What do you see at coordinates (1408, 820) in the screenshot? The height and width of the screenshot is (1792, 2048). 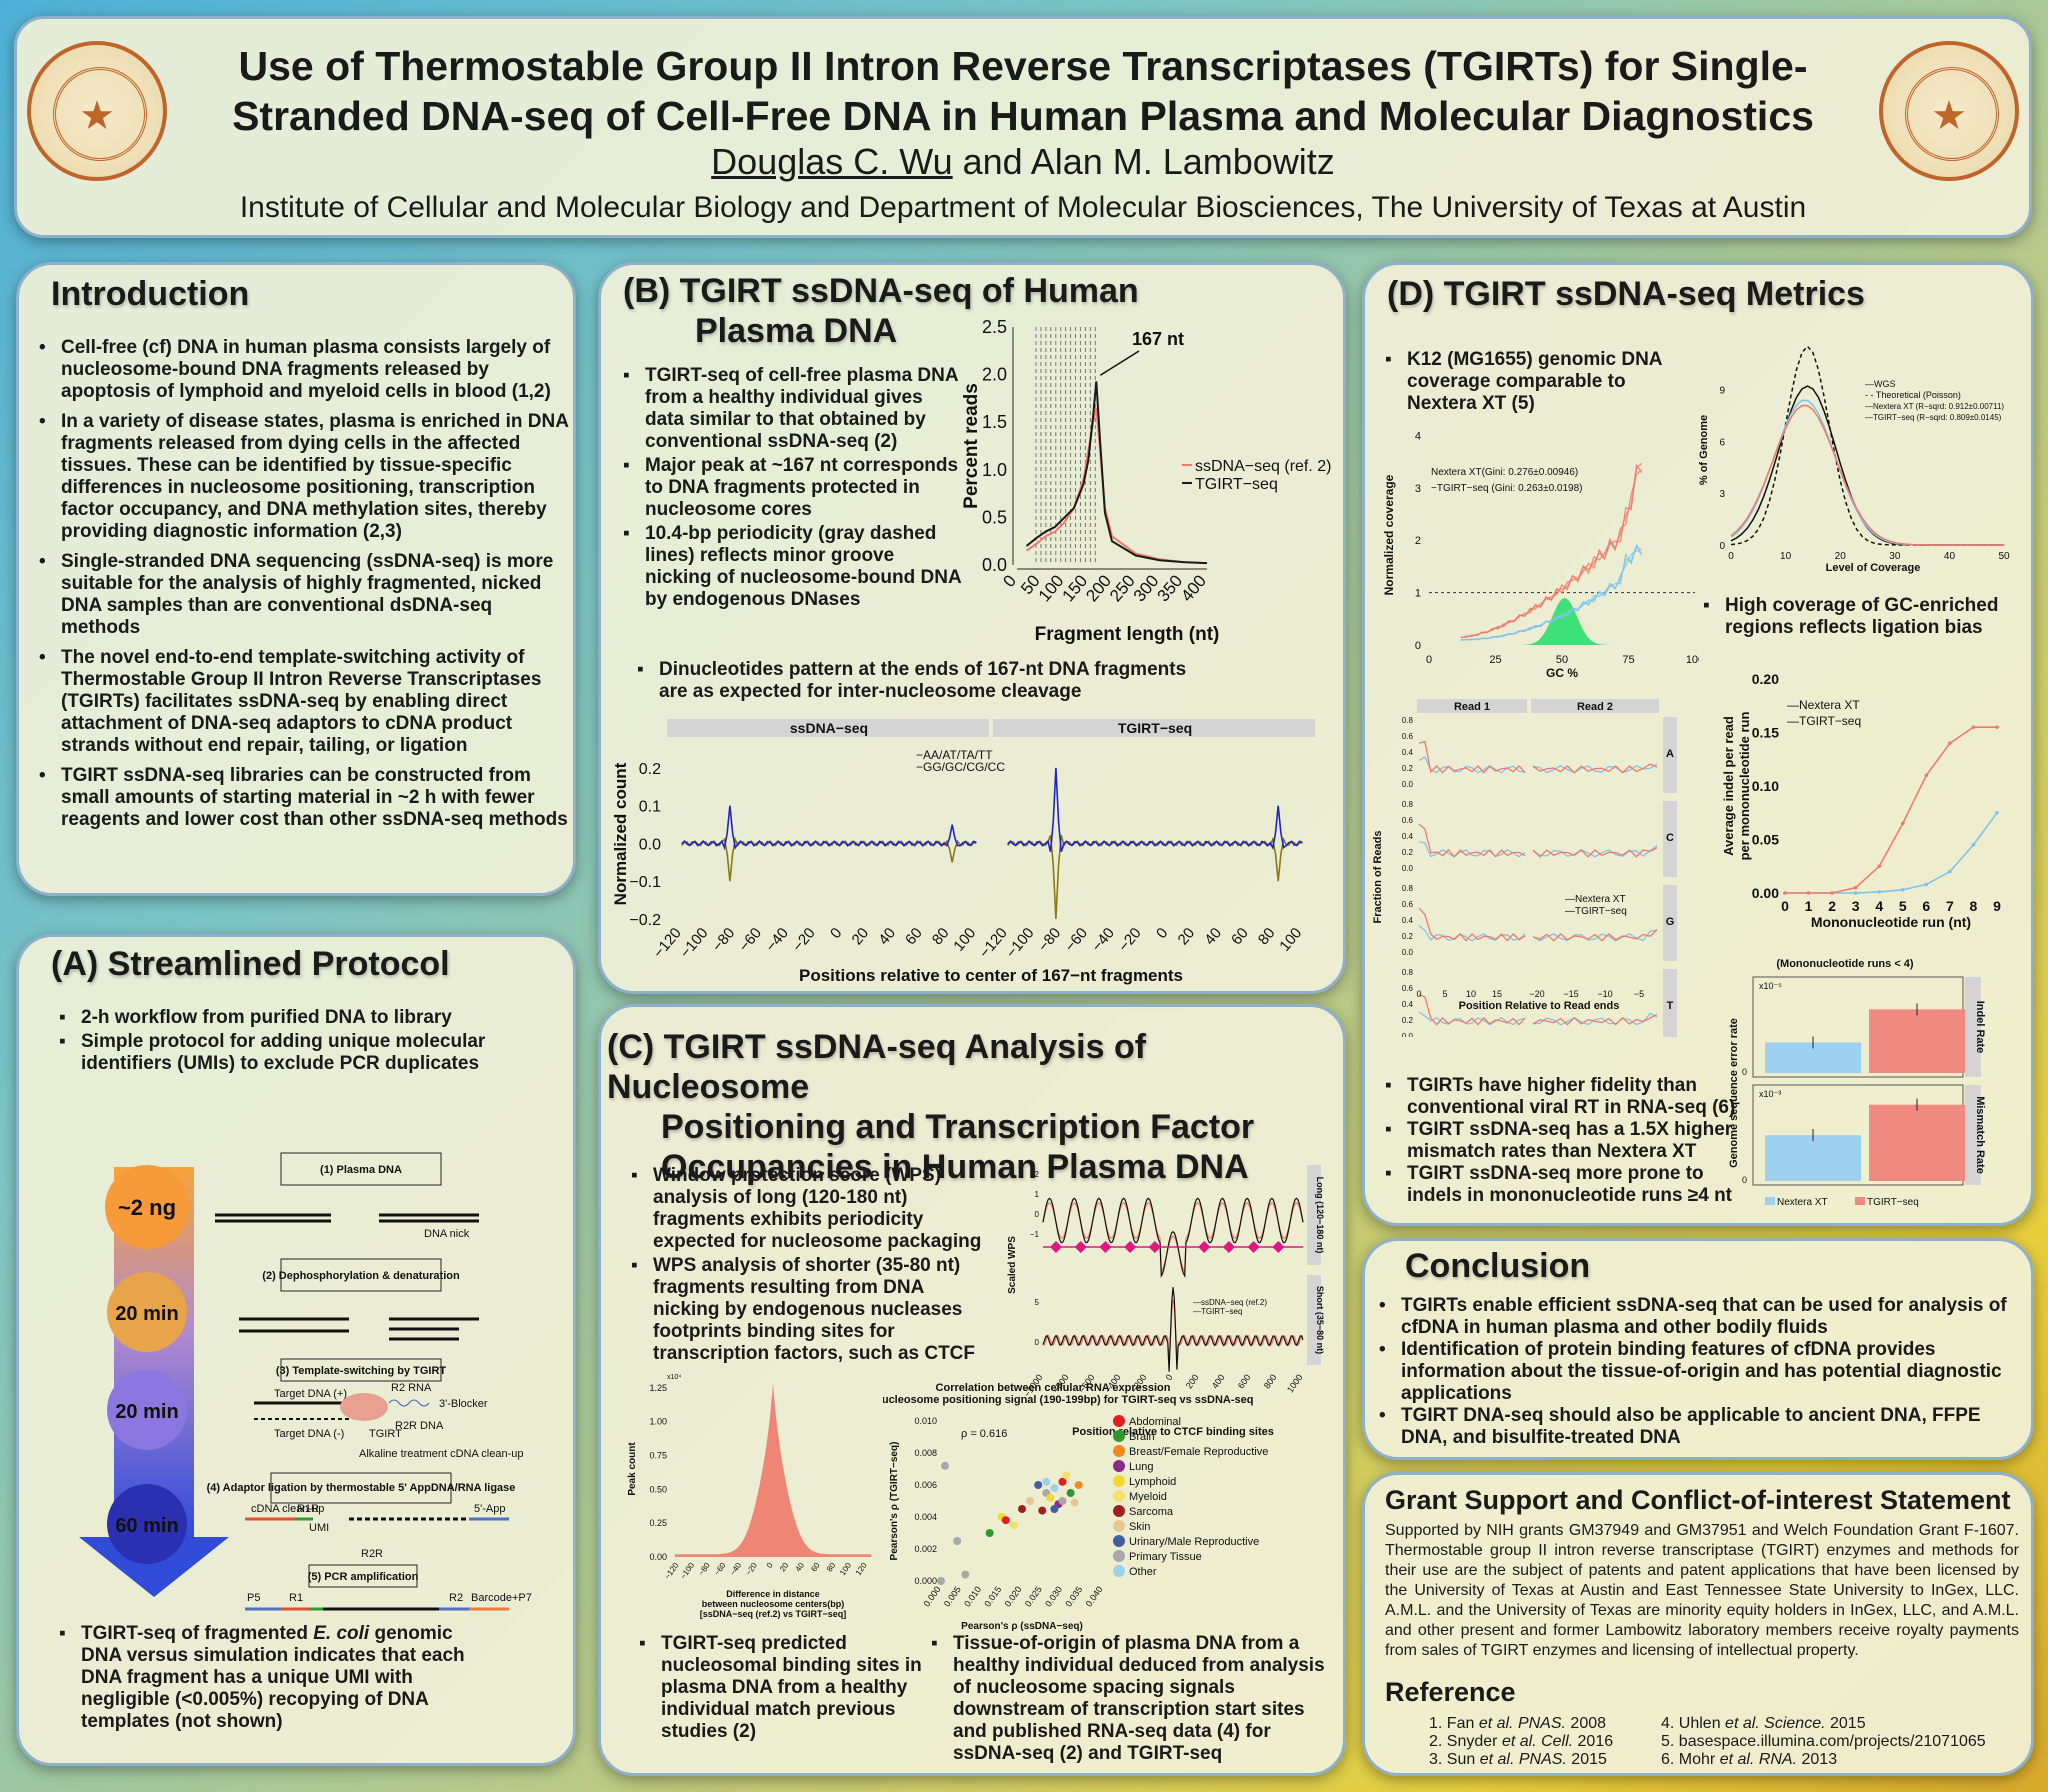 I see `y-tick-label: 0.6` at bounding box center [1408, 820].